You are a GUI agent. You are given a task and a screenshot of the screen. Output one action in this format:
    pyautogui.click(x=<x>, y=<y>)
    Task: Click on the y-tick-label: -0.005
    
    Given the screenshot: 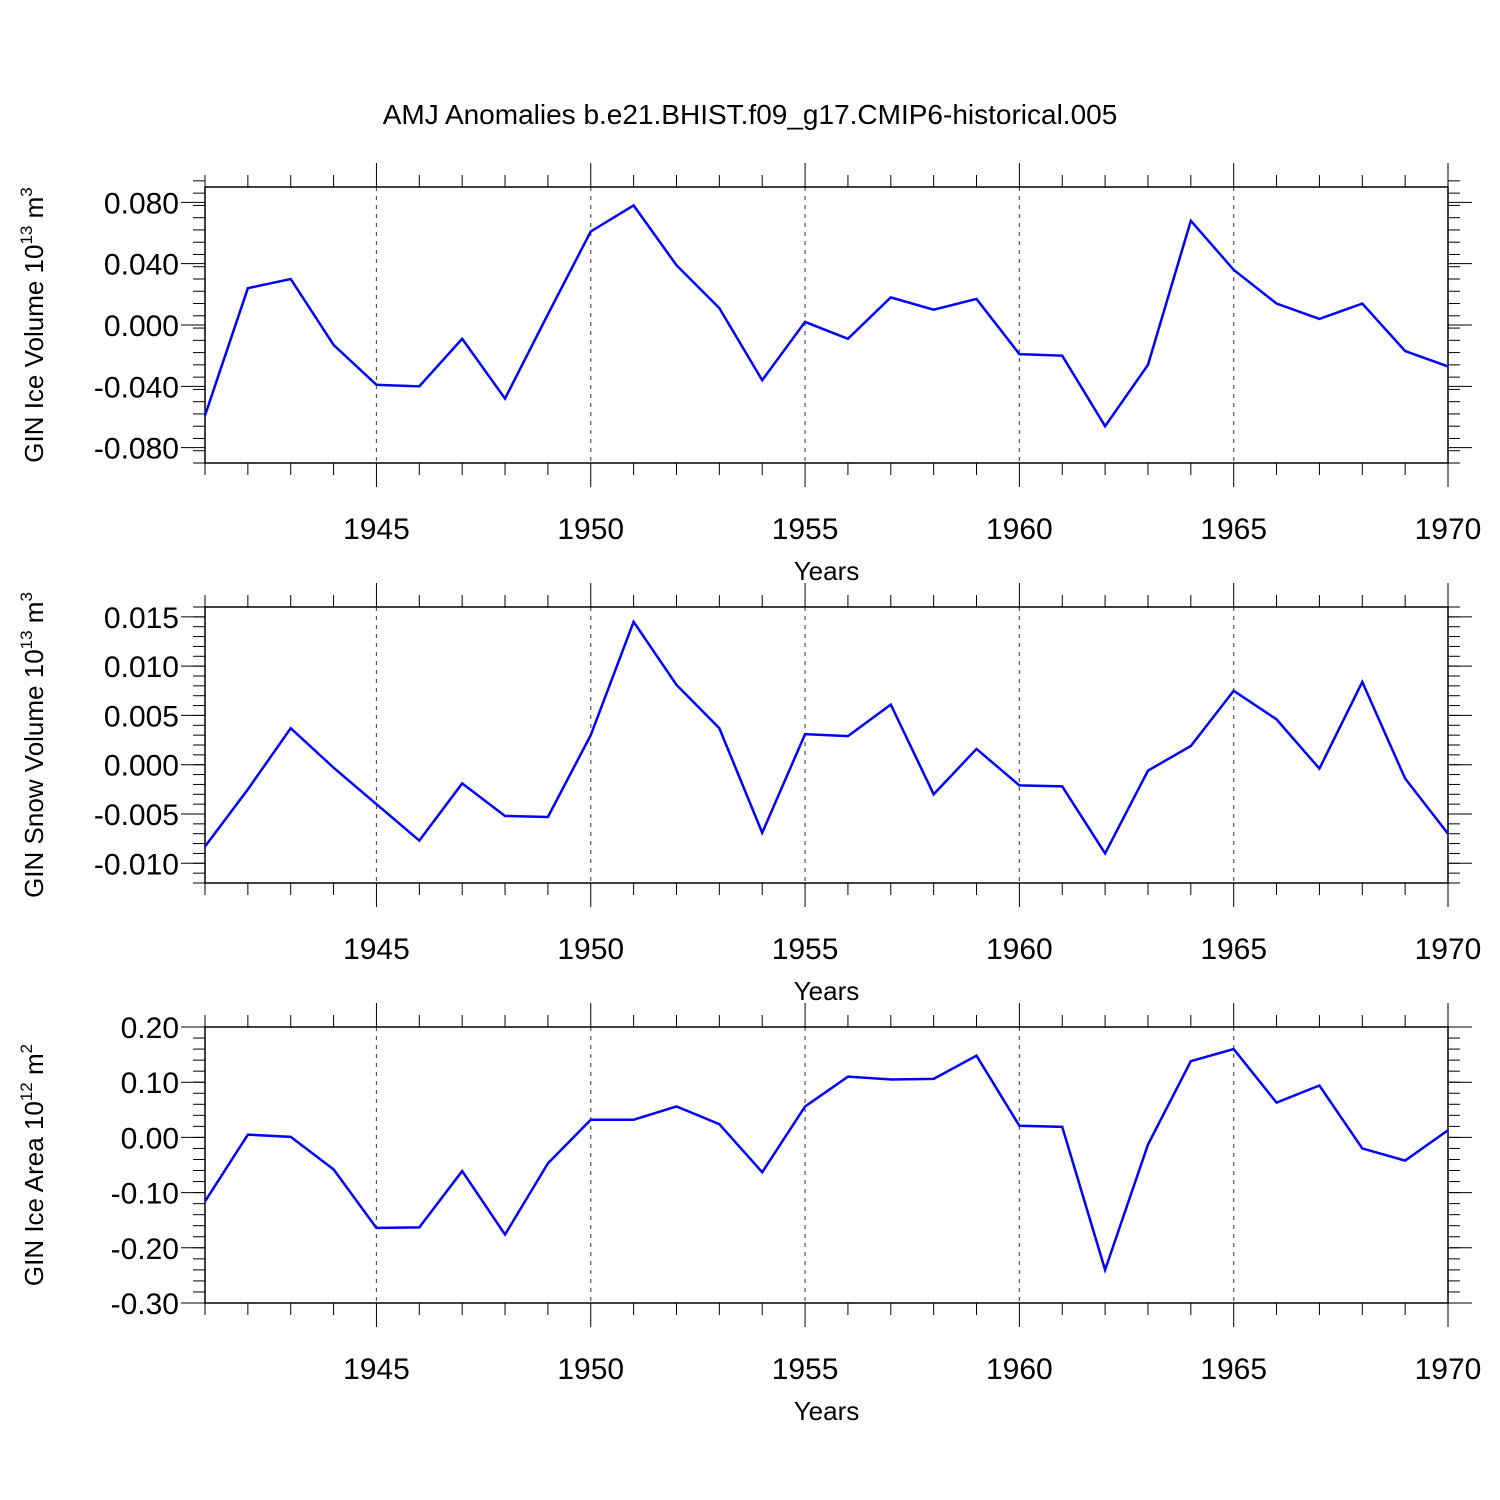 What is the action you would take?
    pyautogui.click(x=136, y=815)
    